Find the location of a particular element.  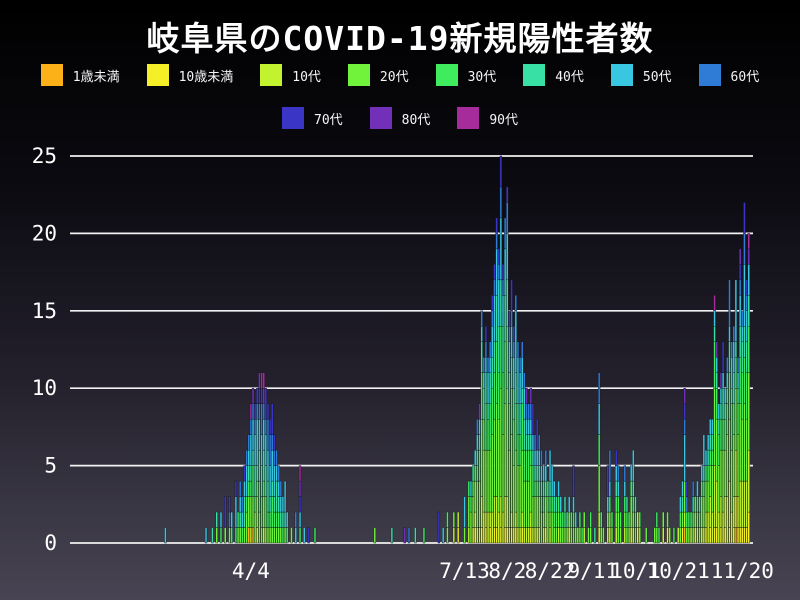

legend-swatch is located at coordinates (271, 75).